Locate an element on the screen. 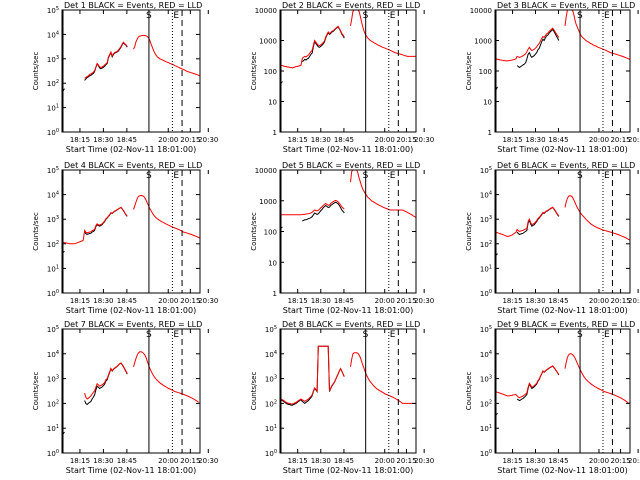  panel-title: Det 6 BLACK = Events, RED = LLD is located at coordinates (566, 165).